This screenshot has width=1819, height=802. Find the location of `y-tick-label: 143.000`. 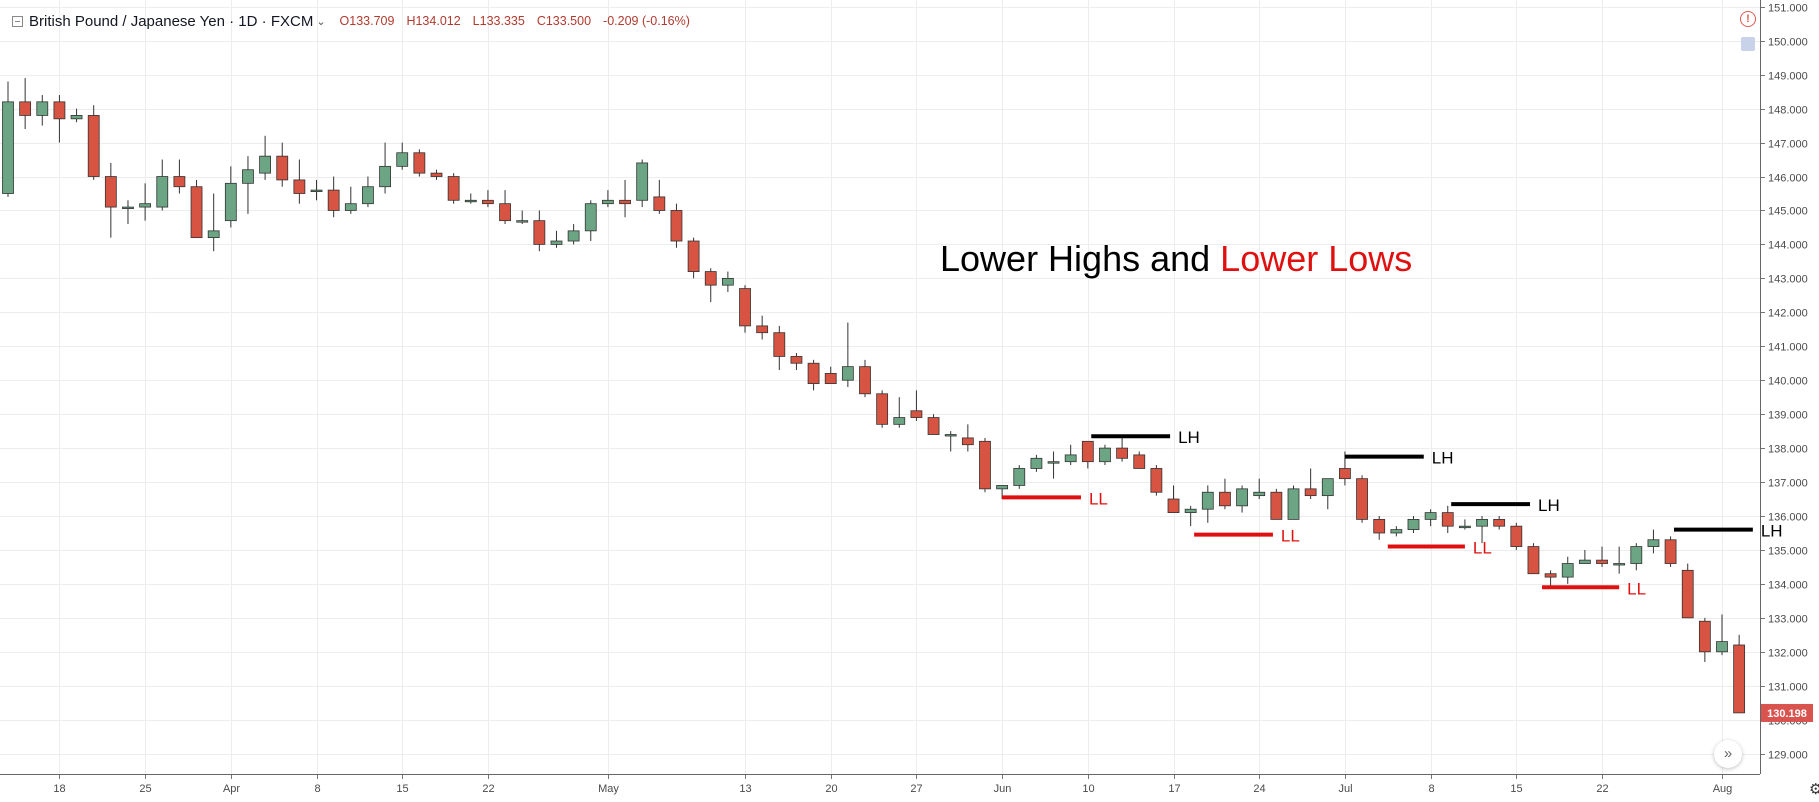

y-tick-label: 143.000 is located at coordinates (1788, 280).